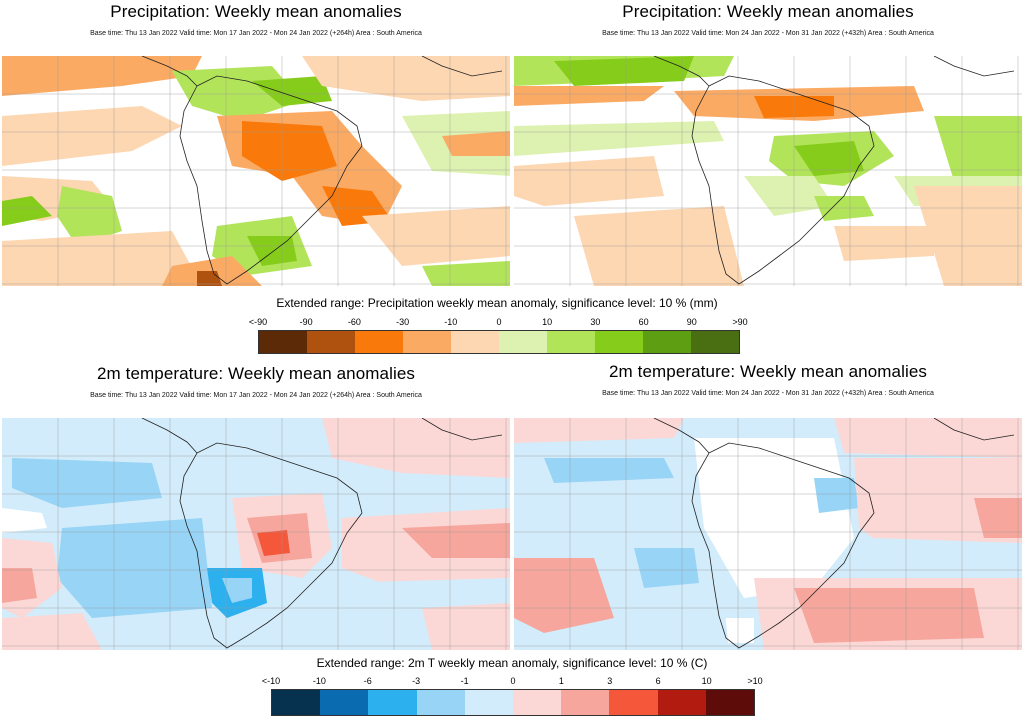 The image size is (1024, 720). Describe the element at coordinates (643, 322) in the screenshot. I see `precip-legend-tick-label: 60` at that location.